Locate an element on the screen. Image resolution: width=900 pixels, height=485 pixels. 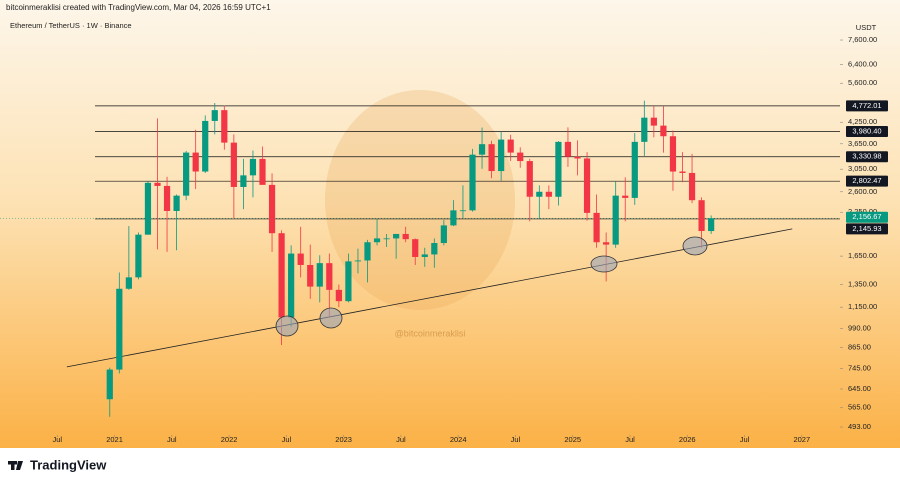
brand-logo is located at coordinates (15, 465).